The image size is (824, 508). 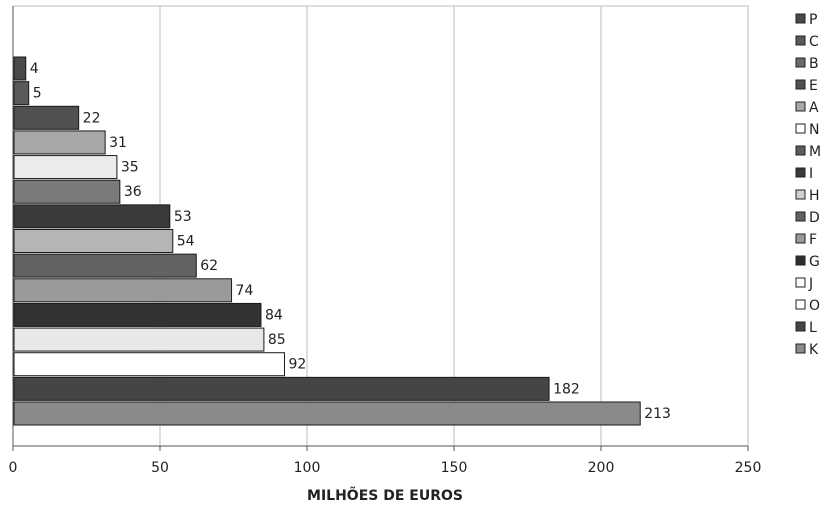 What do you see at coordinates (807, 108) in the screenshot?
I see `legend-item: A` at bounding box center [807, 108].